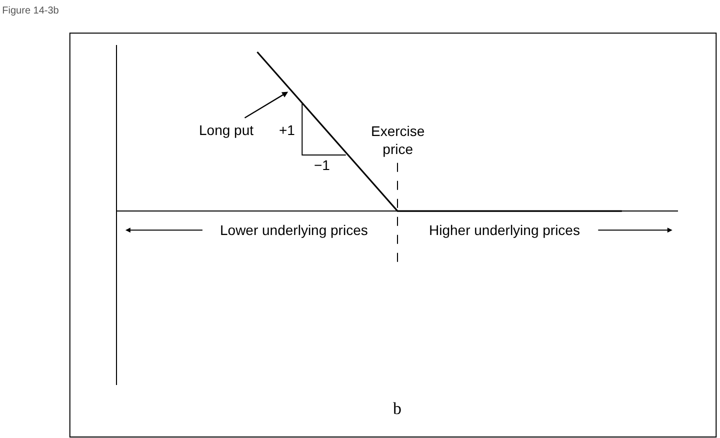  Describe the element at coordinates (287, 130) in the screenshot. I see `annotation: +1` at that location.